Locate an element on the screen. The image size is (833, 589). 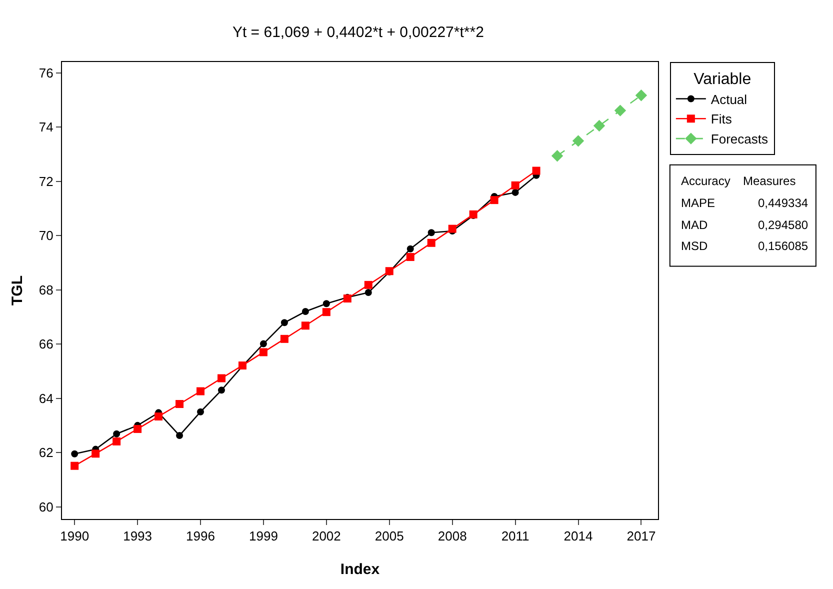
x-axis-title: Index is located at coordinates (360, 569).